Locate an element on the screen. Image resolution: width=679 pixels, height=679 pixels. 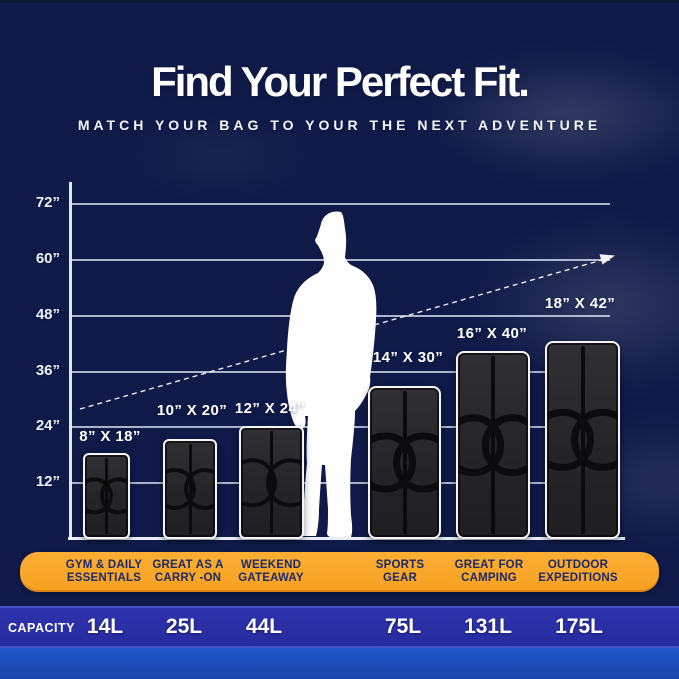
use-case-line: GEAR is located at coordinates (400, 578).